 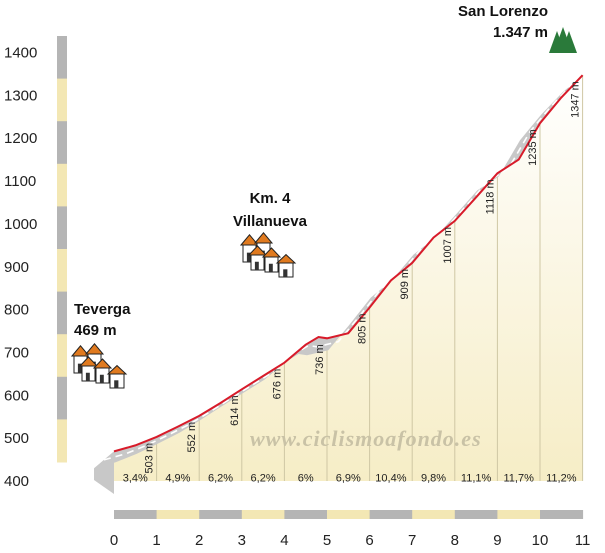 What do you see at coordinates (363, 328) in the screenshot?
I see `km-elevation-label: 805 m` at bounding box center [363, 328].